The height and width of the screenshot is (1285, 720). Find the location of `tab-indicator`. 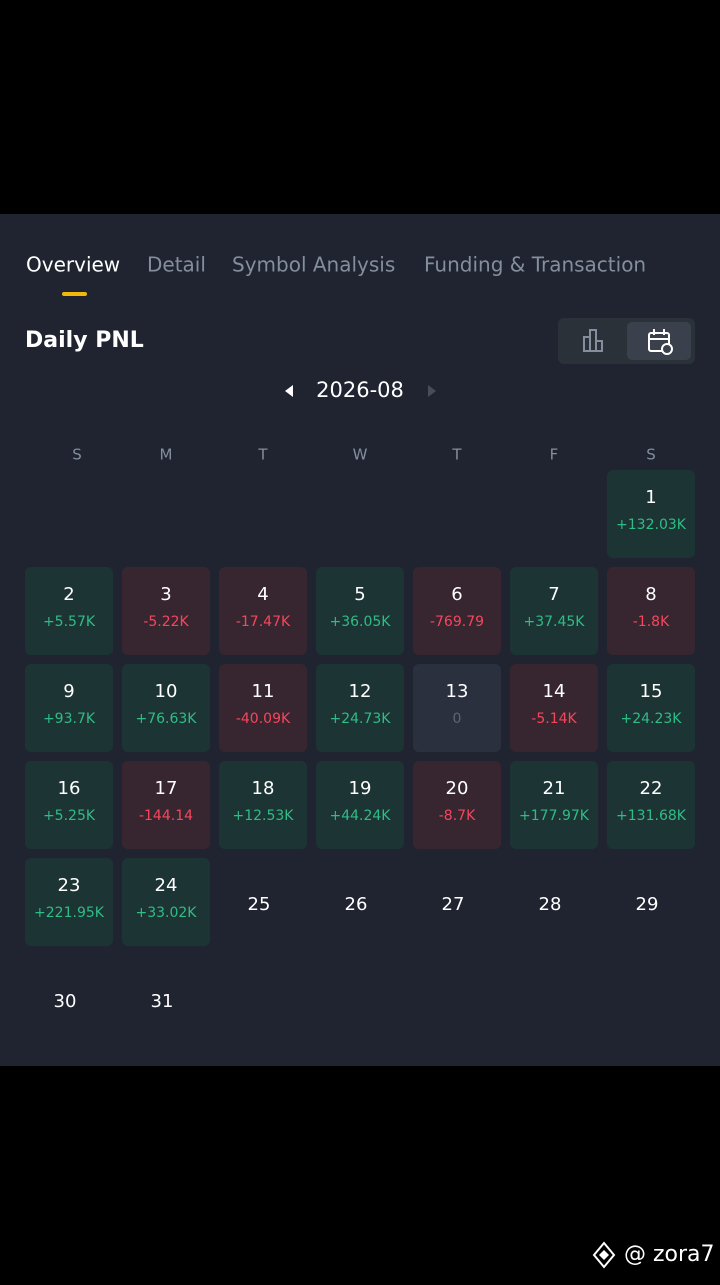

tab-indicator is located at coordinates (74, 294).